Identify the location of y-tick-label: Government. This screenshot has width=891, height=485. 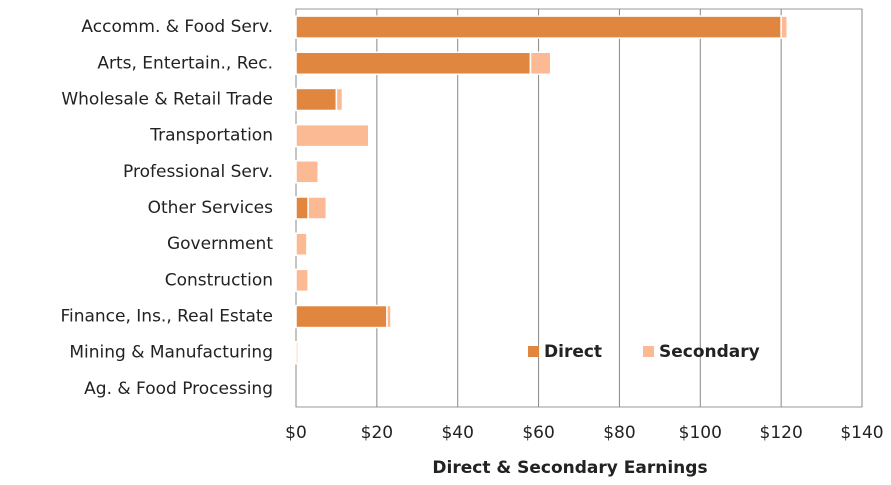
(220, 244).